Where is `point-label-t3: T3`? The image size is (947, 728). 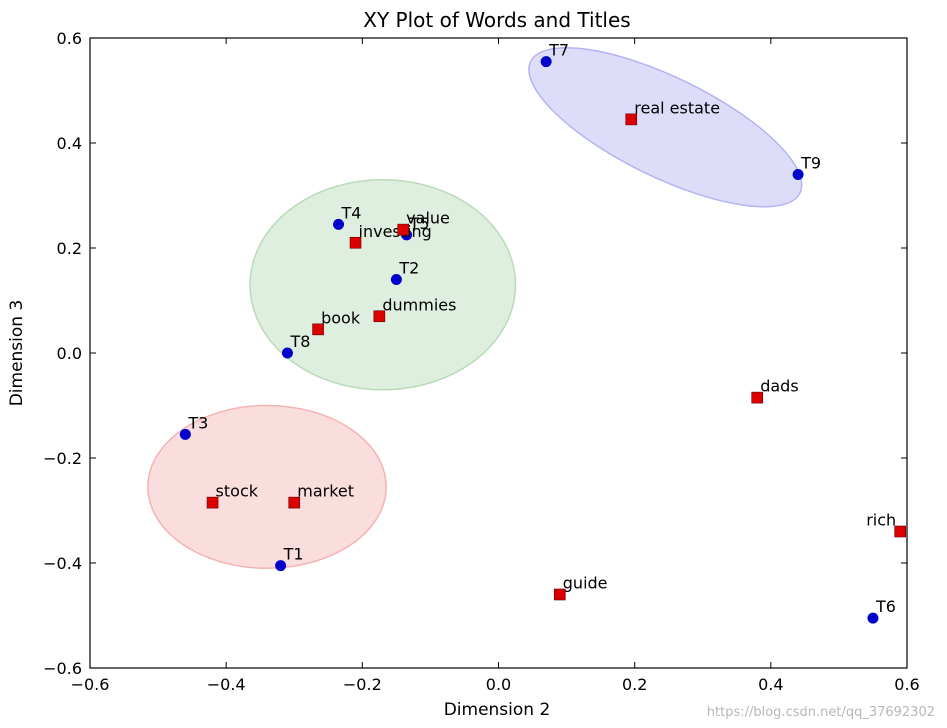
point-label-t3: T3 is located at coordinates (197, 422).